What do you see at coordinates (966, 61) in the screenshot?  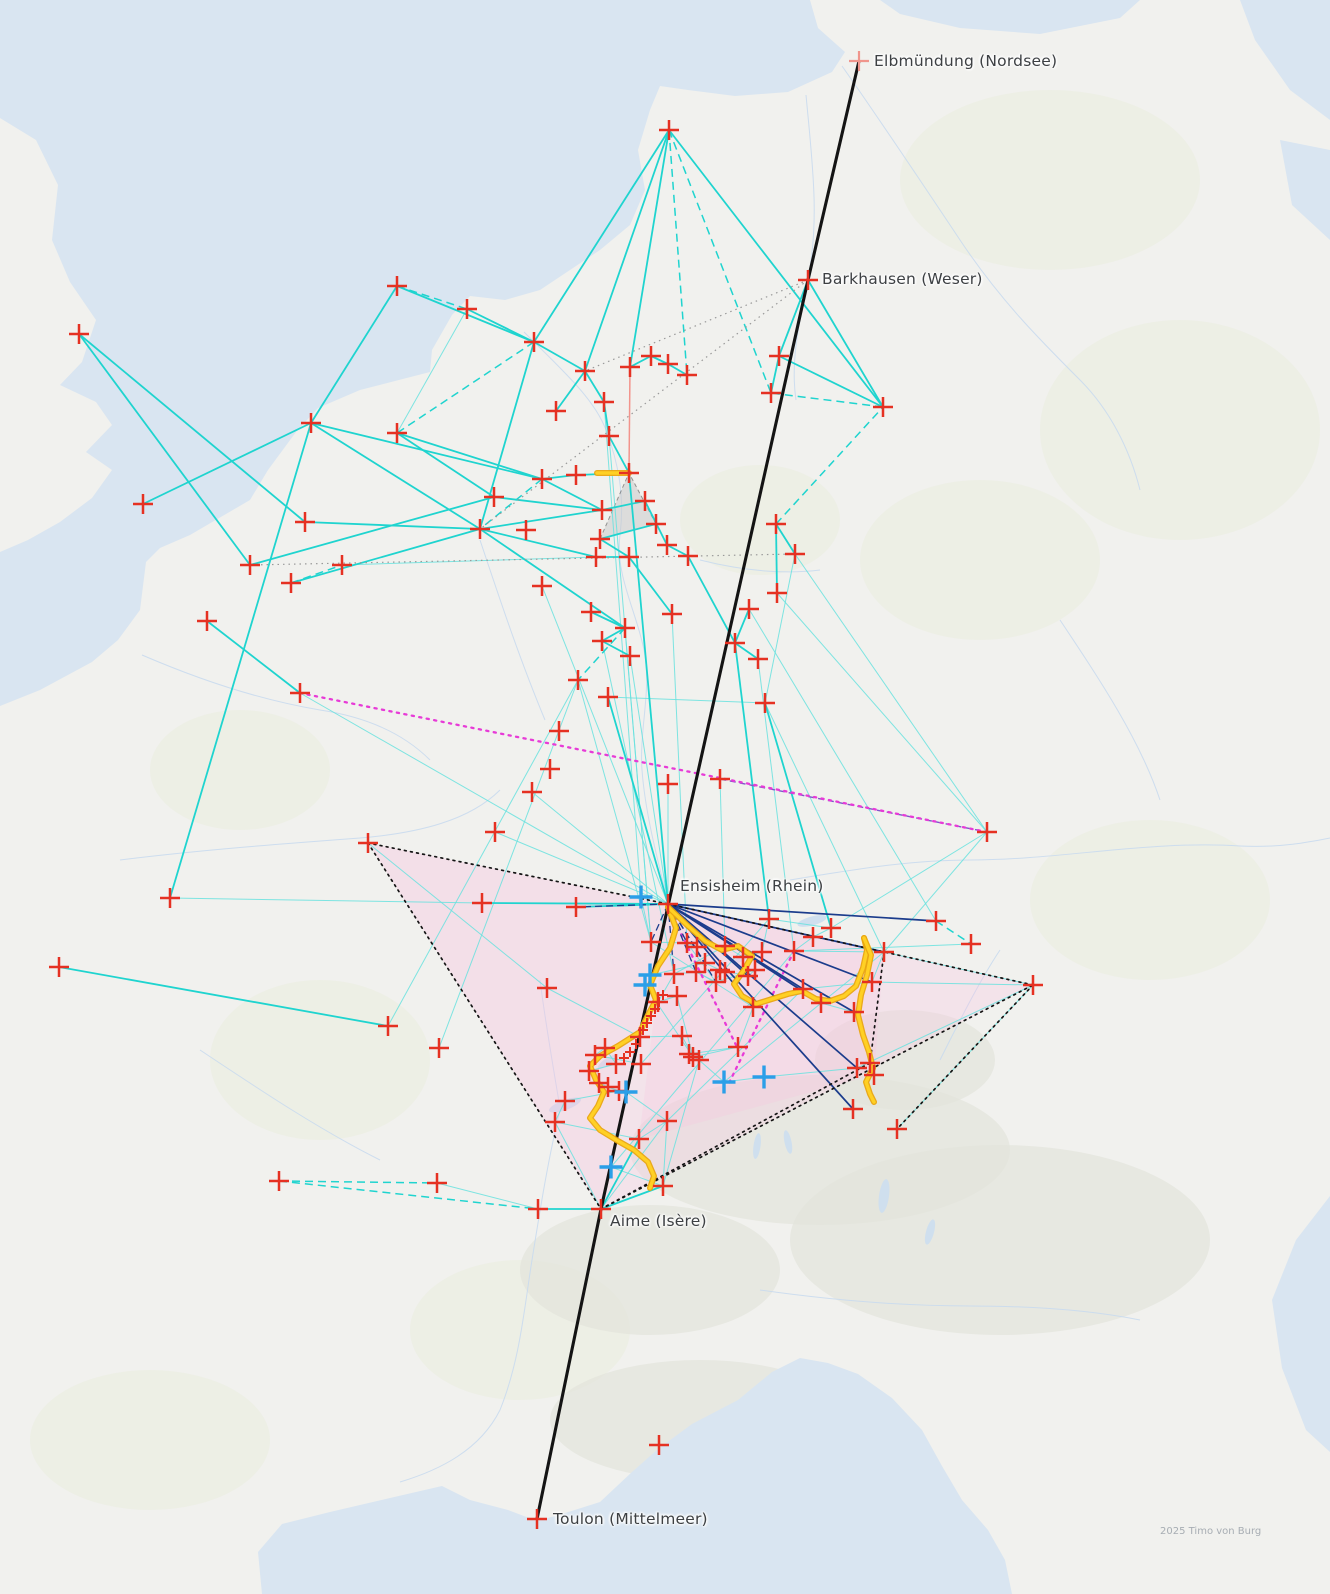 I see `label-elbmuendung-nordsee: Elbmündung (Nordsee)` at bounding box center [966, 61].